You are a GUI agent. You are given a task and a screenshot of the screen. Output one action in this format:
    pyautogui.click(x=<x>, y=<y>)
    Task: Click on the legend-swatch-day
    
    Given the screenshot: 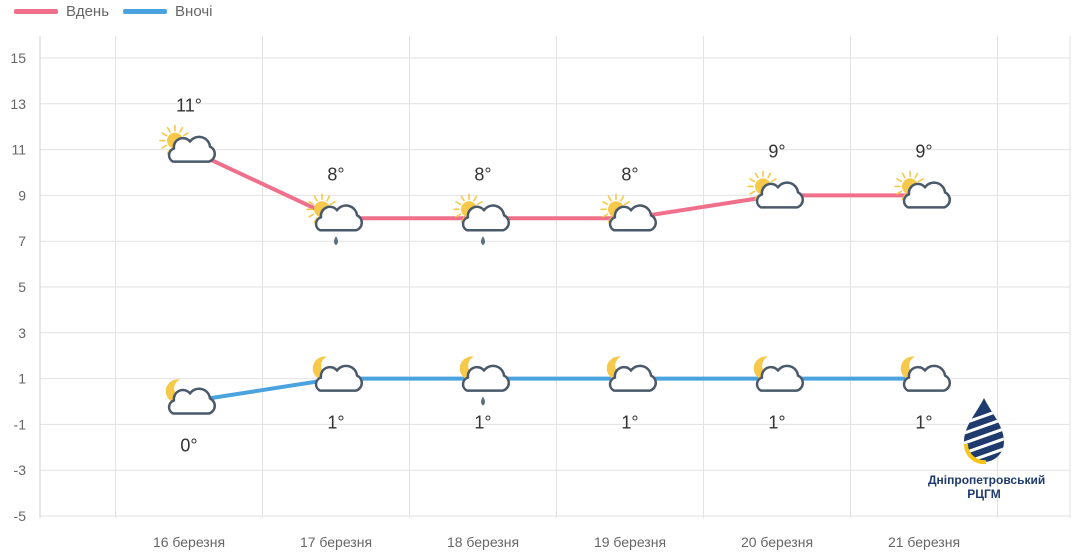 What is the action you would take?
    pyautogui.click(x=36, y=11)
    